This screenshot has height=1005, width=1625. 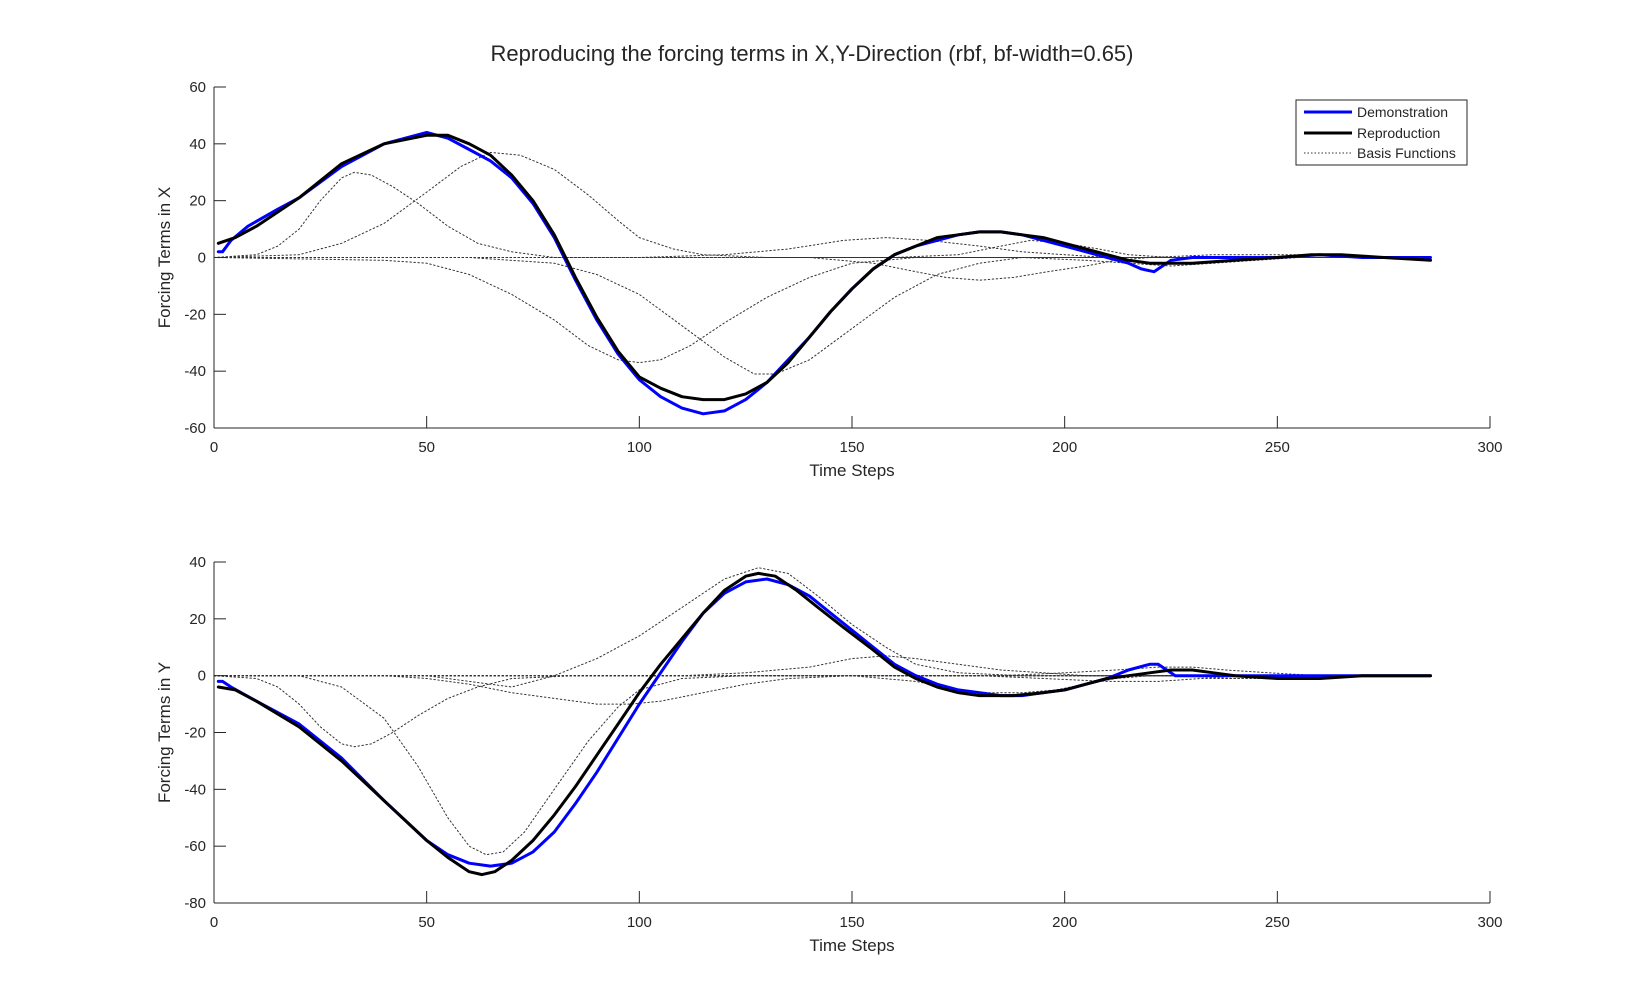 What do you see at coordinates (1398, 133) in the screenshot?
I see `legend-label-reproduction: Reproduction` at bounding box center [1398, 133].